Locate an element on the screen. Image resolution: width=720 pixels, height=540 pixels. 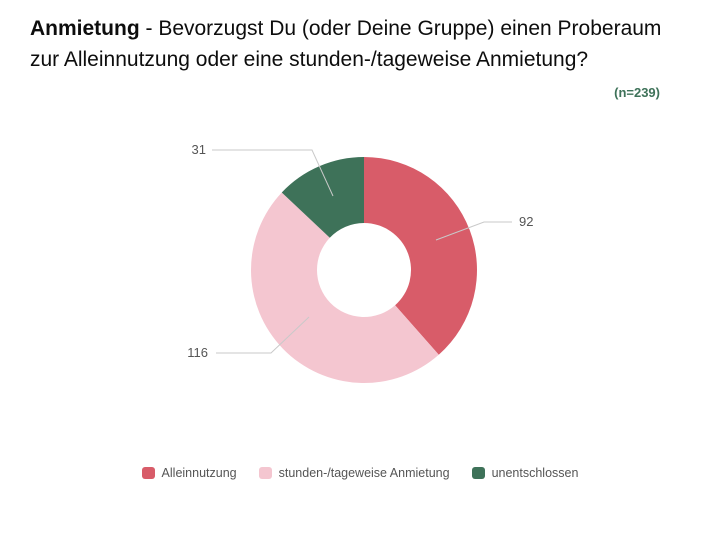
value-label-stundenweise: 116 is located at coordinates (197, 352).